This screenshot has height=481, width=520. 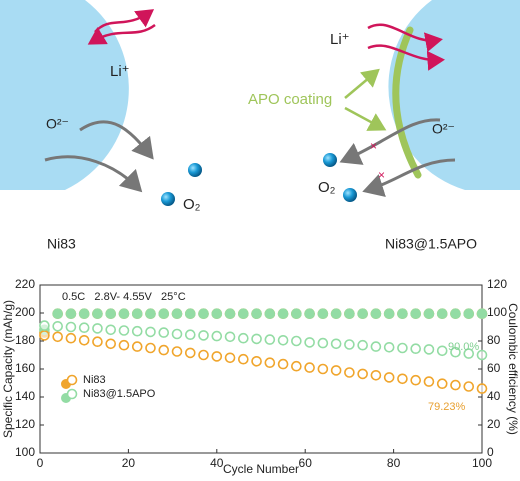 What do you see at coordinates (25, 284) in the screenshot?
I see `y-tick-label: 220` at bounding box center [25, 284].